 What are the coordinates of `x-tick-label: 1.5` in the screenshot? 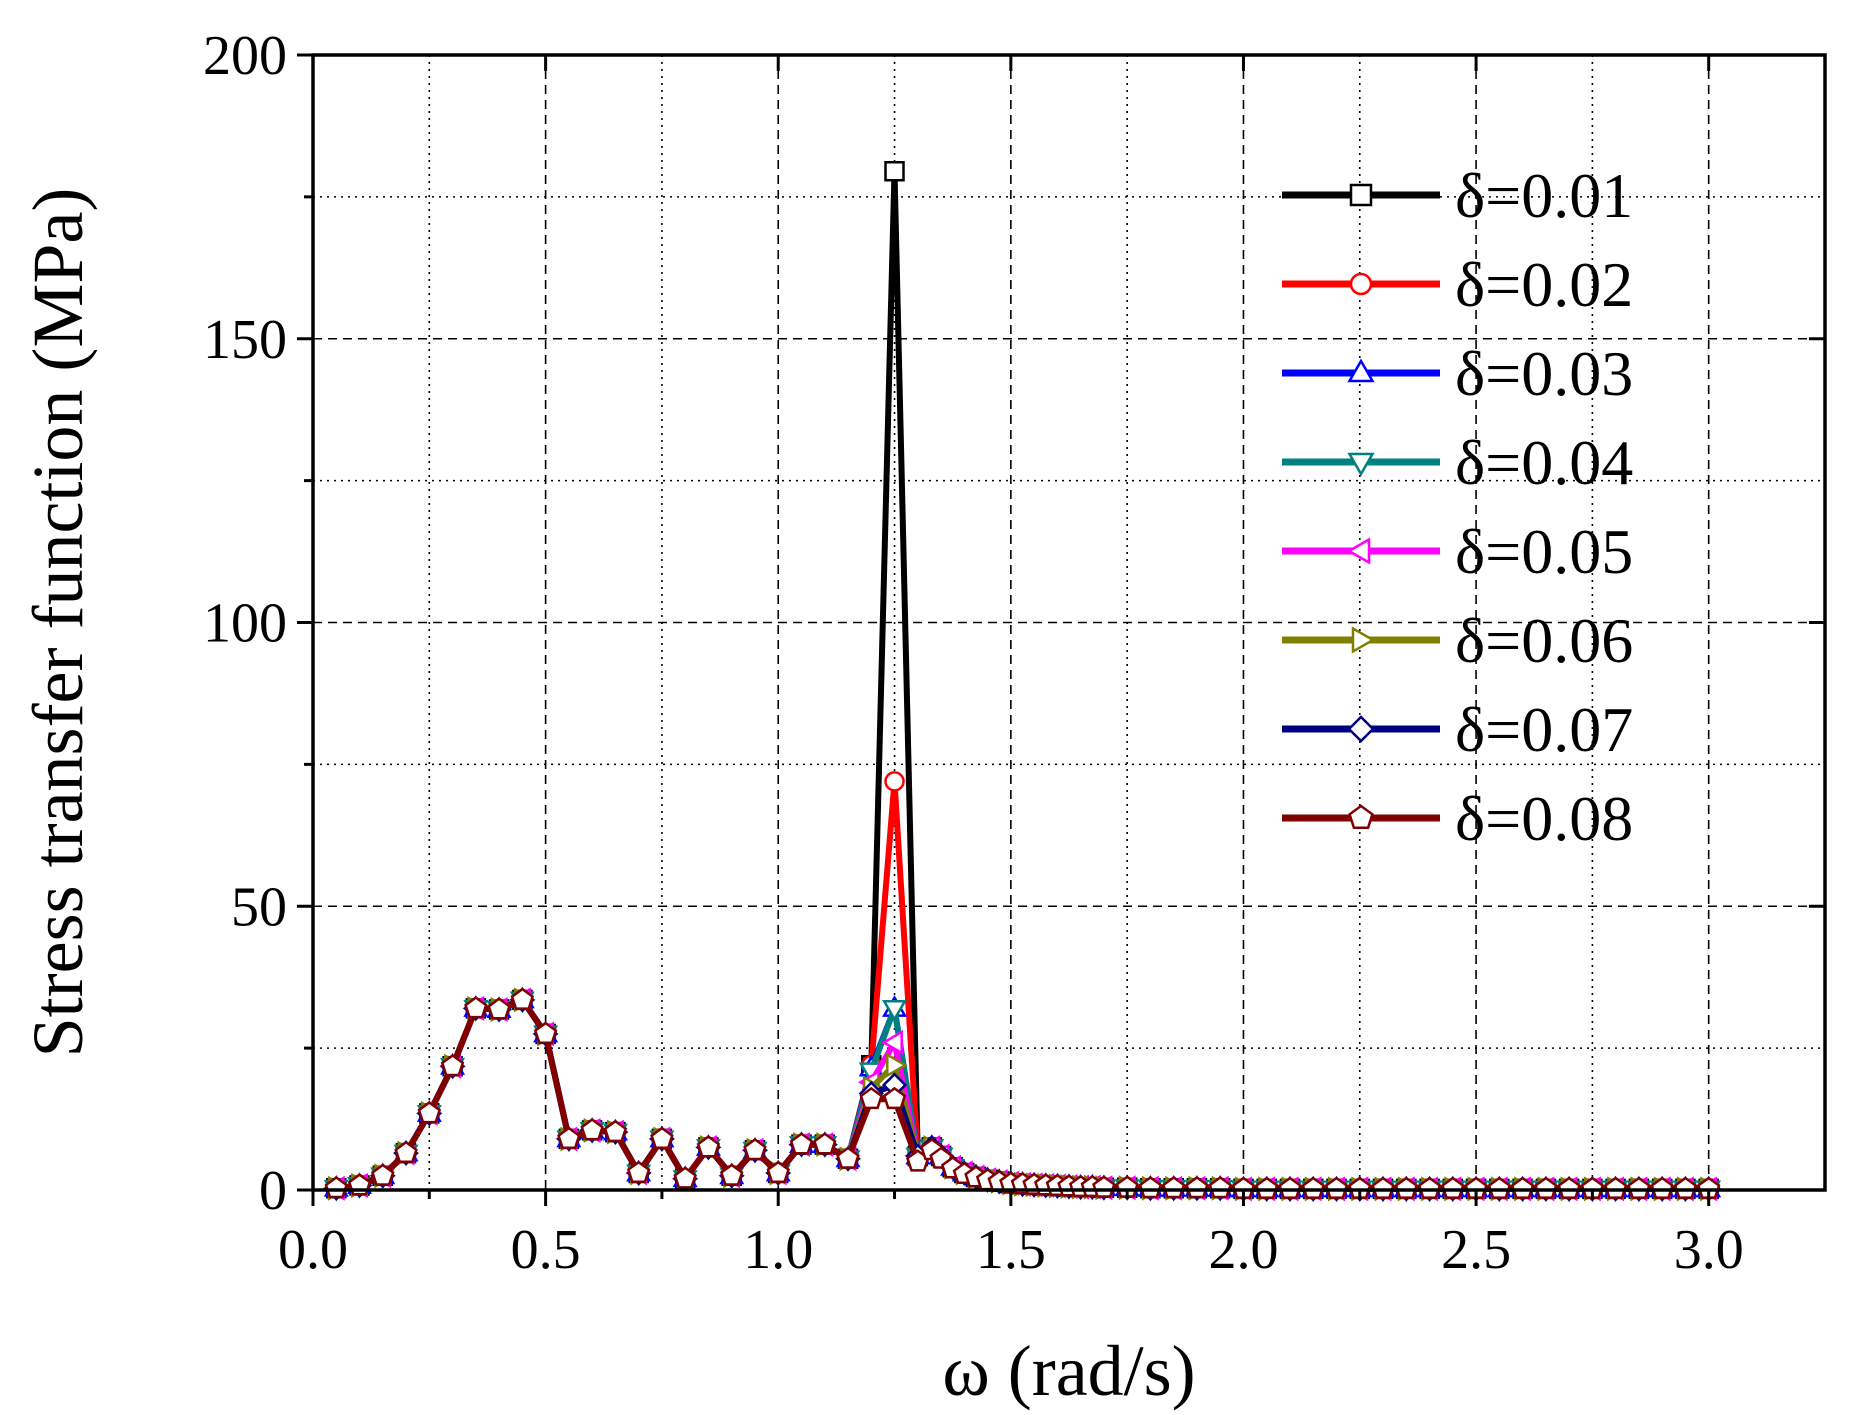 It's located at (1011, 1250).